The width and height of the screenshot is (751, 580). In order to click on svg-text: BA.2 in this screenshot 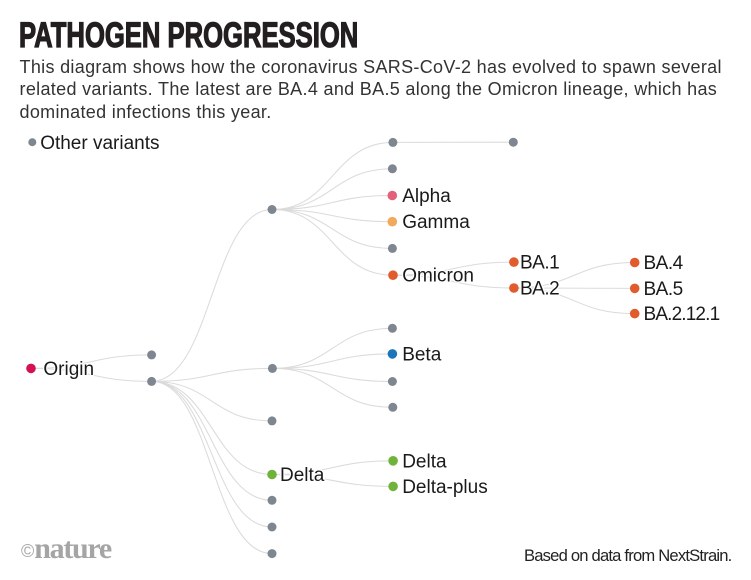, I will do `click(539, 289)`.